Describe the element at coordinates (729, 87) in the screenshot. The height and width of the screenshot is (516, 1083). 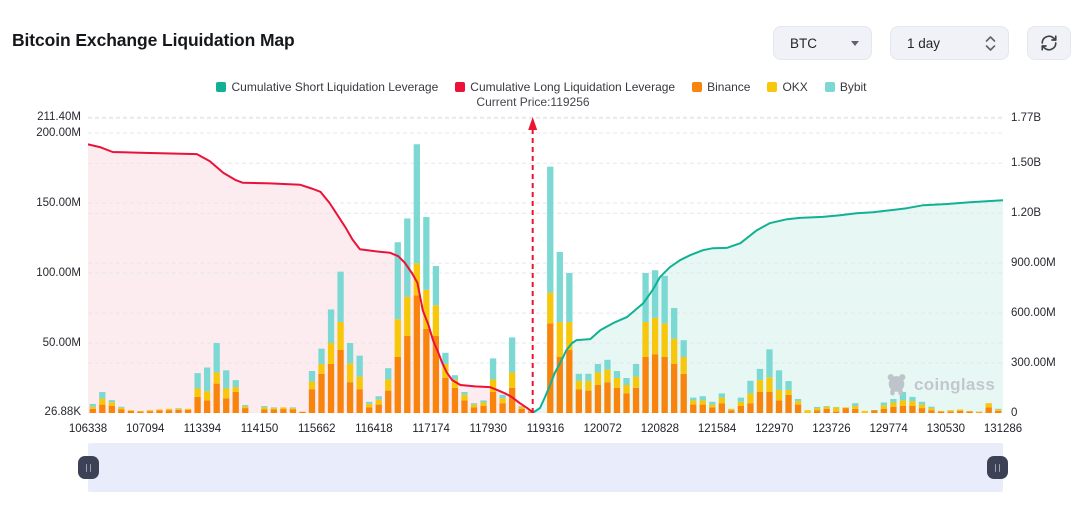
I see `legend-label: Binance` at that location.